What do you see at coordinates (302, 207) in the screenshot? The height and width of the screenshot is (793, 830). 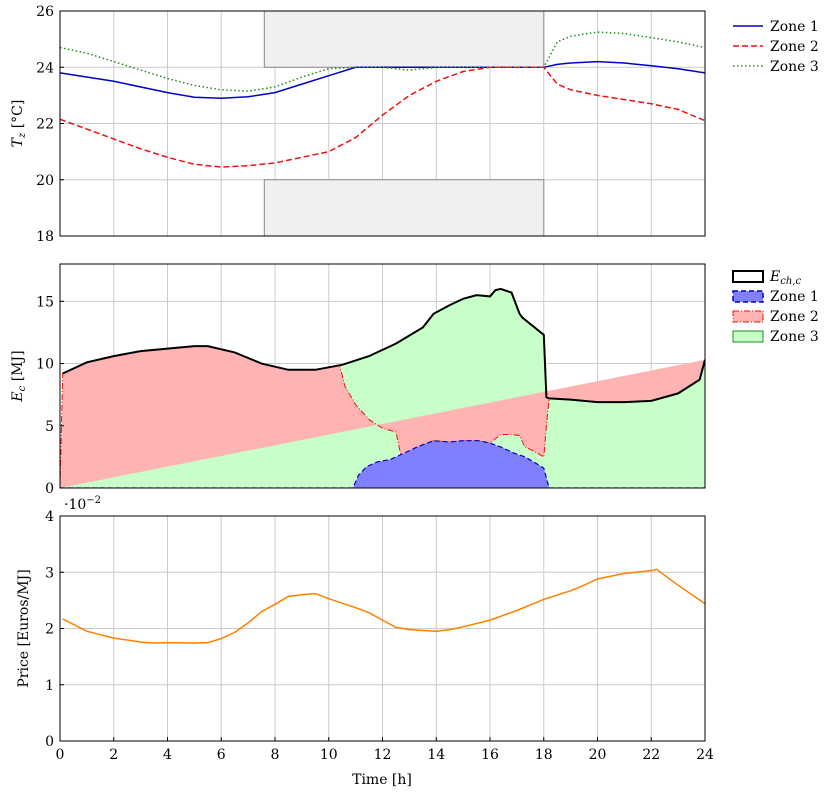 I see `comfort-bound-lower` at bounding box center [302, 207].